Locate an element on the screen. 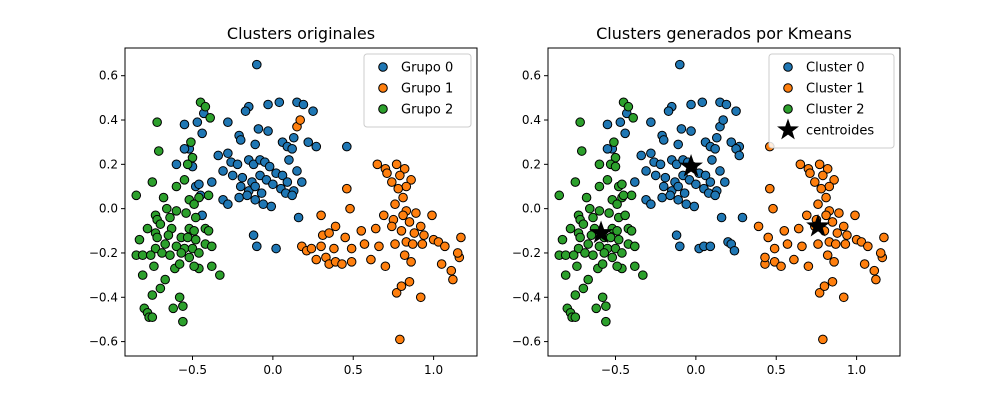  y-tick-label: 0.4 is located at coordinates (531, 120).